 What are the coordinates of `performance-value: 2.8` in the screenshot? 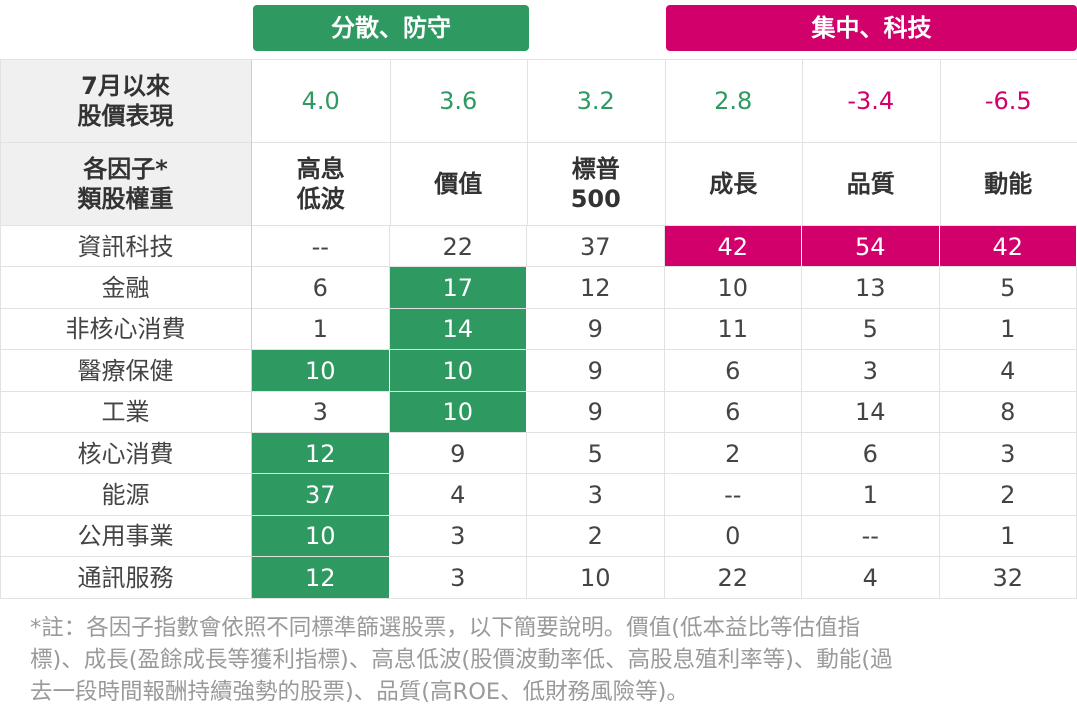 It's located at (733, 101).